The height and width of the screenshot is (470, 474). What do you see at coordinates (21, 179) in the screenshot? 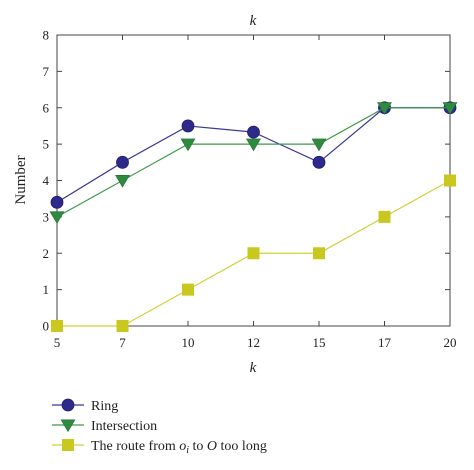
I see `y-axis-title: Number` at bounding box center [21, 179].